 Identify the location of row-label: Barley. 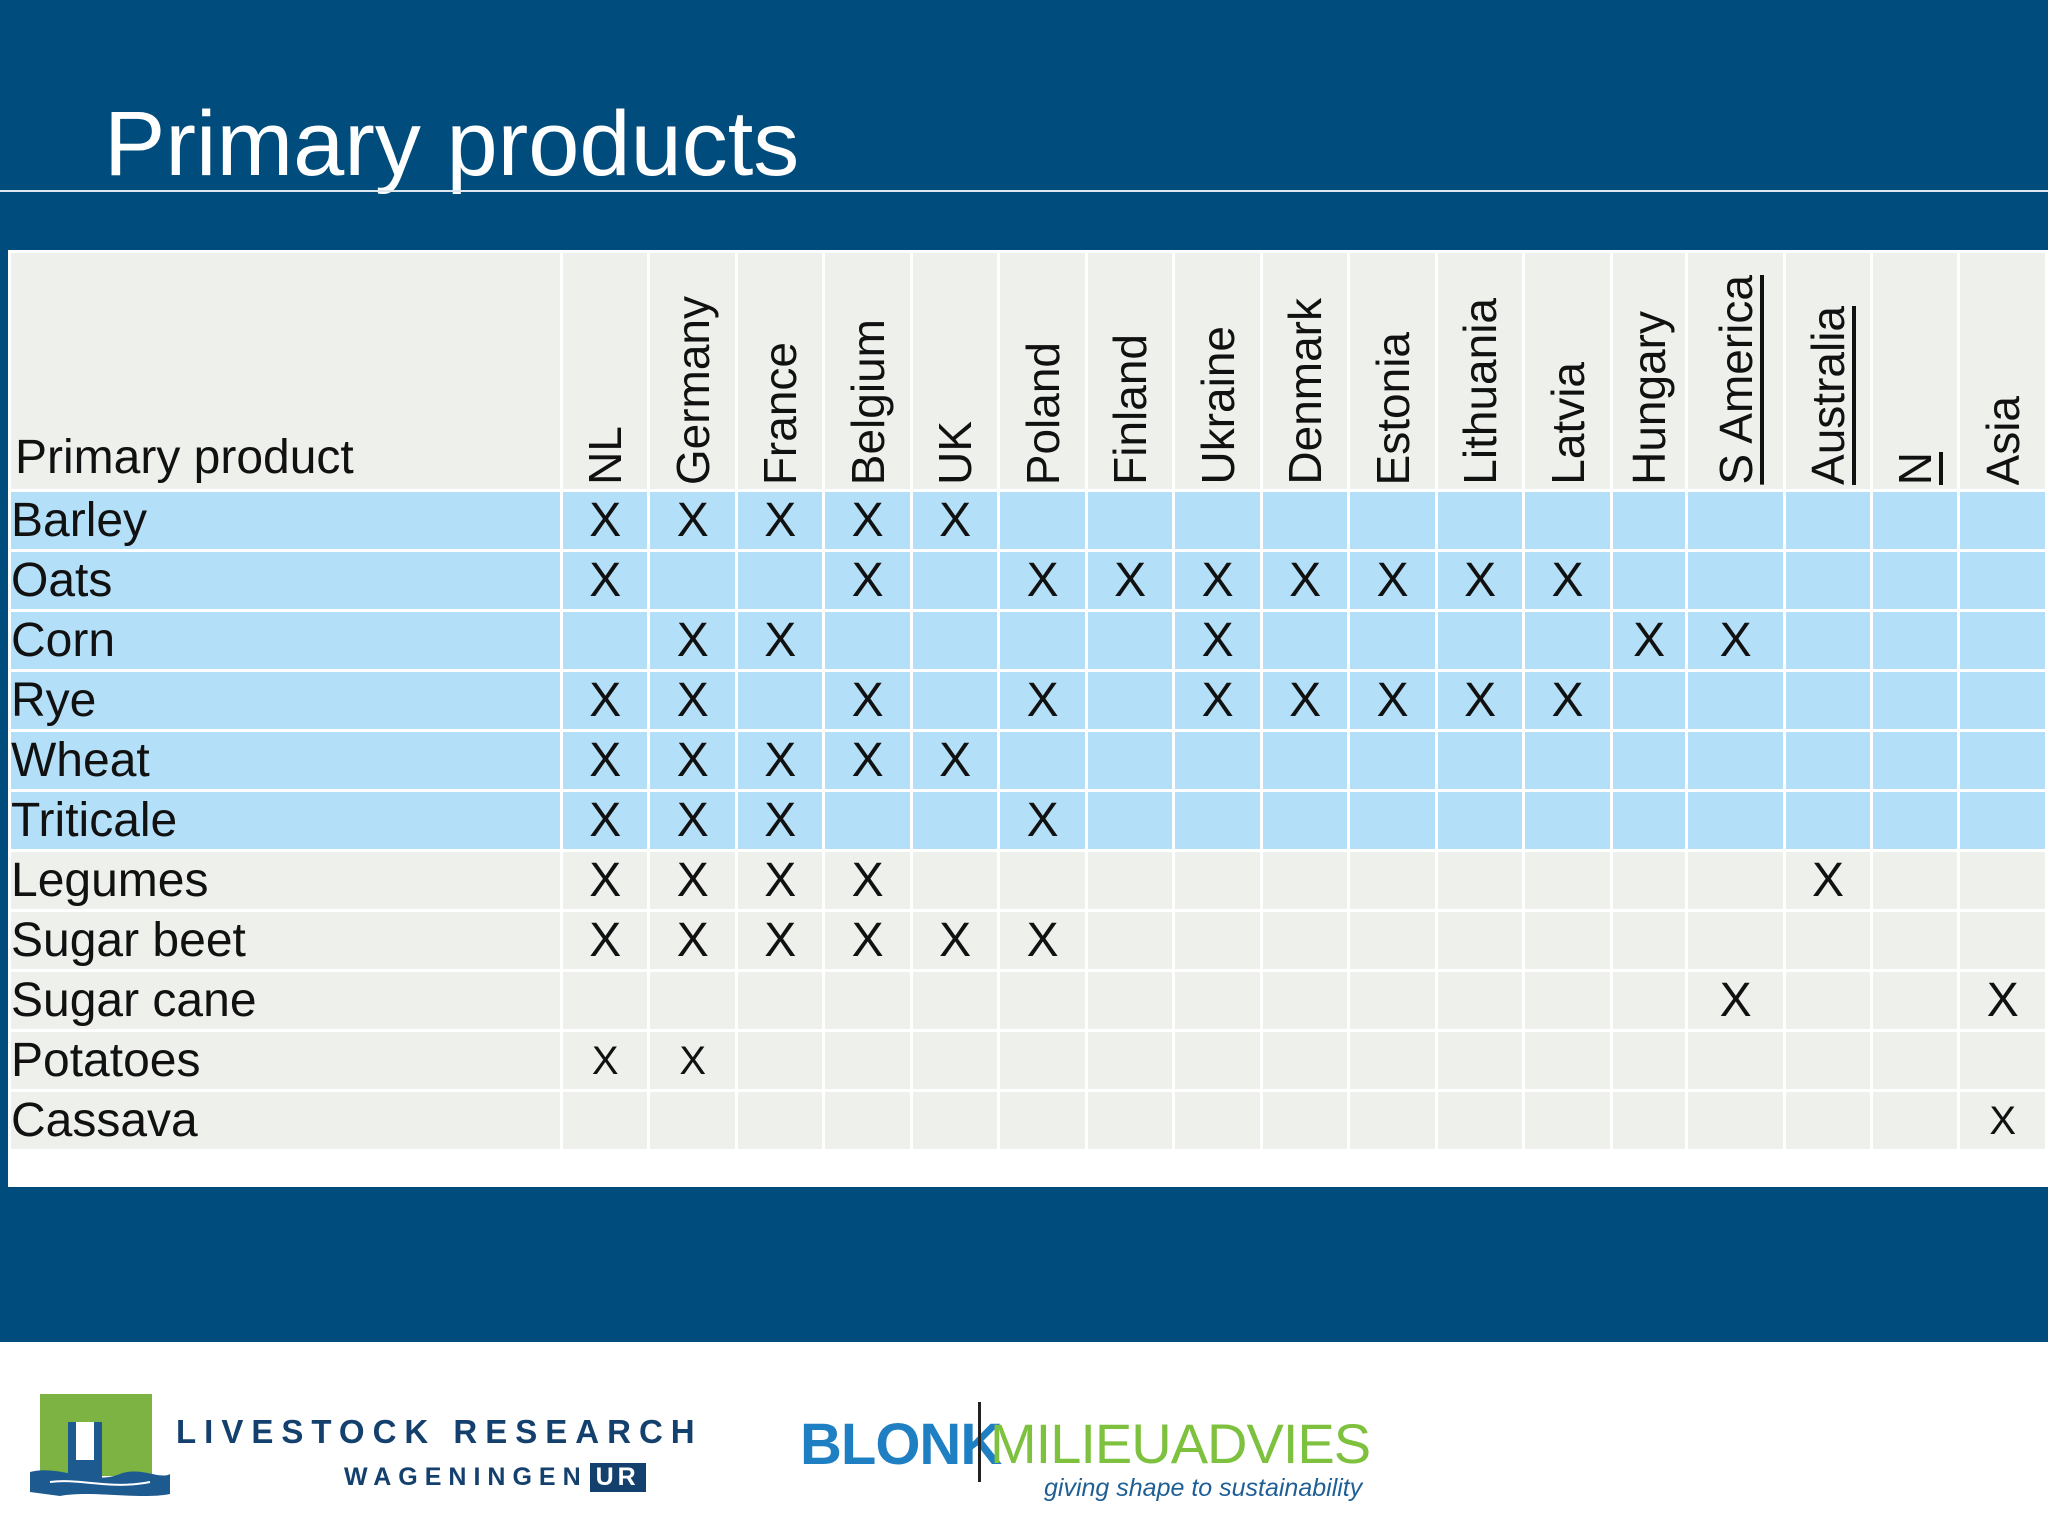
(285, 520).